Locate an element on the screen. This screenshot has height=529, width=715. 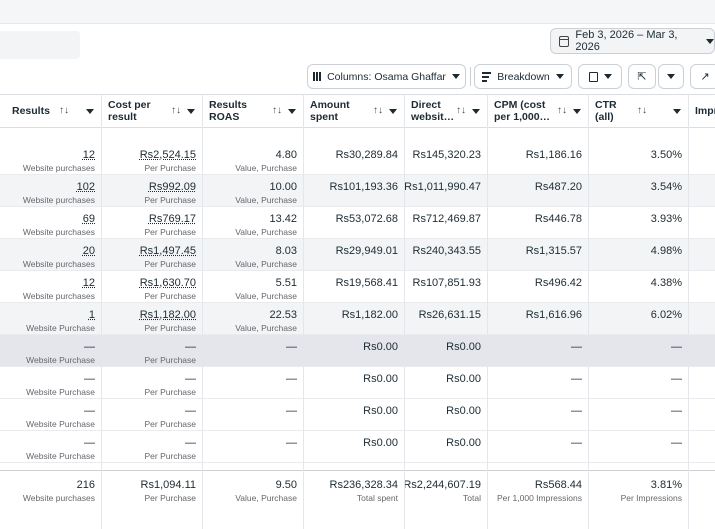
col-header-impressions: Impr is located at coordinates (702, 111).